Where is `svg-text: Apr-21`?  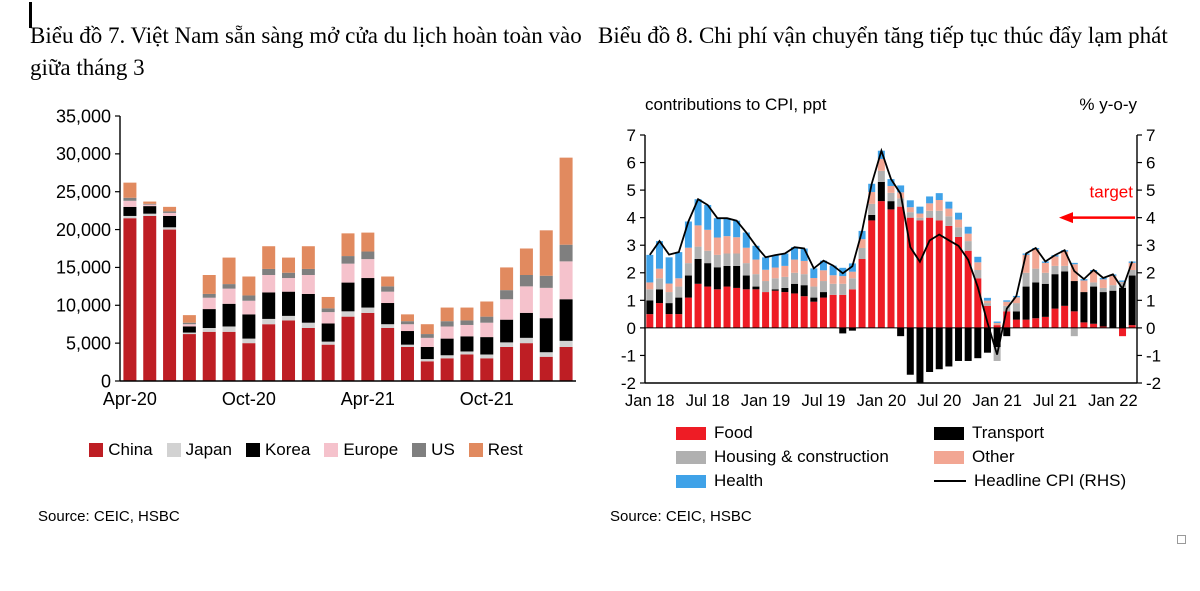 svg-text: Apr-21 is located at coordinates (368, 399).